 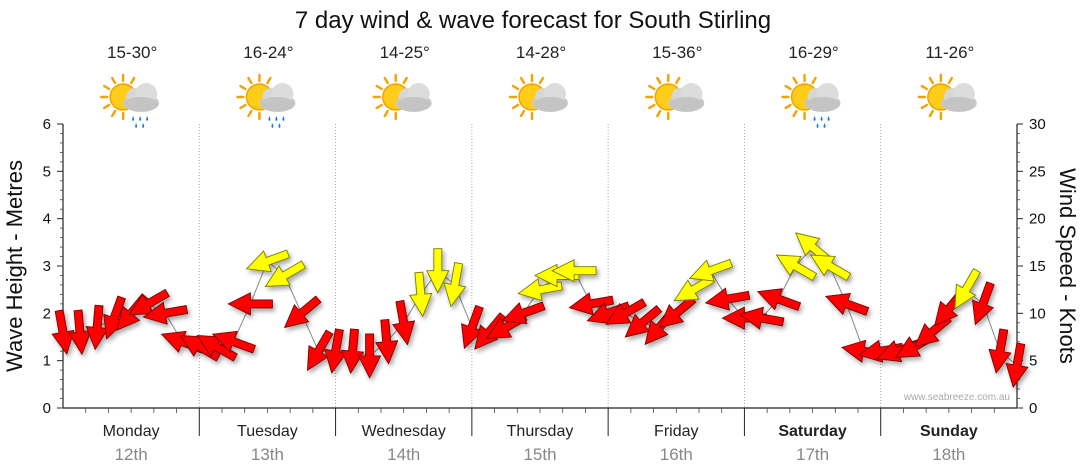 I want to click on left-tick-label: 5, so click(x=47, y=171).